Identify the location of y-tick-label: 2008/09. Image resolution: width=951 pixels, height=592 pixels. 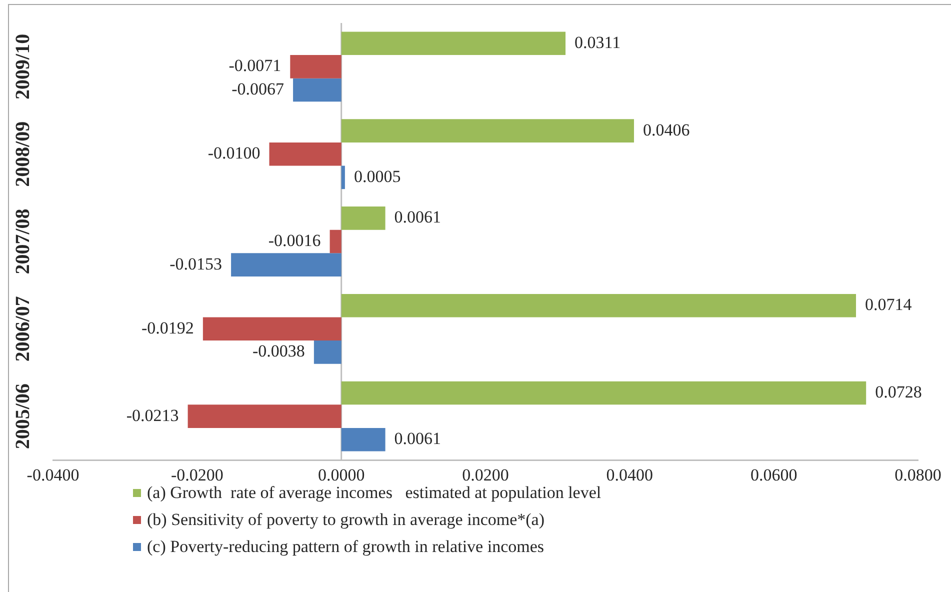
(23, 154).